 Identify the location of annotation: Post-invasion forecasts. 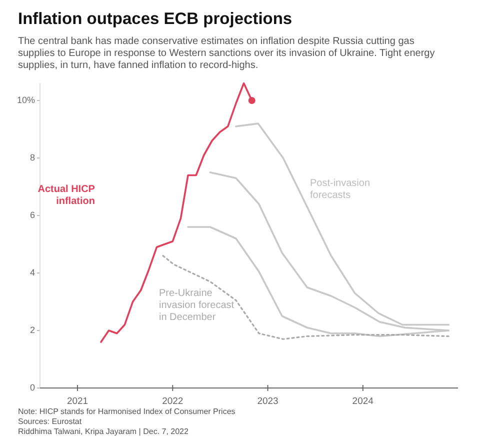
(340, 189).